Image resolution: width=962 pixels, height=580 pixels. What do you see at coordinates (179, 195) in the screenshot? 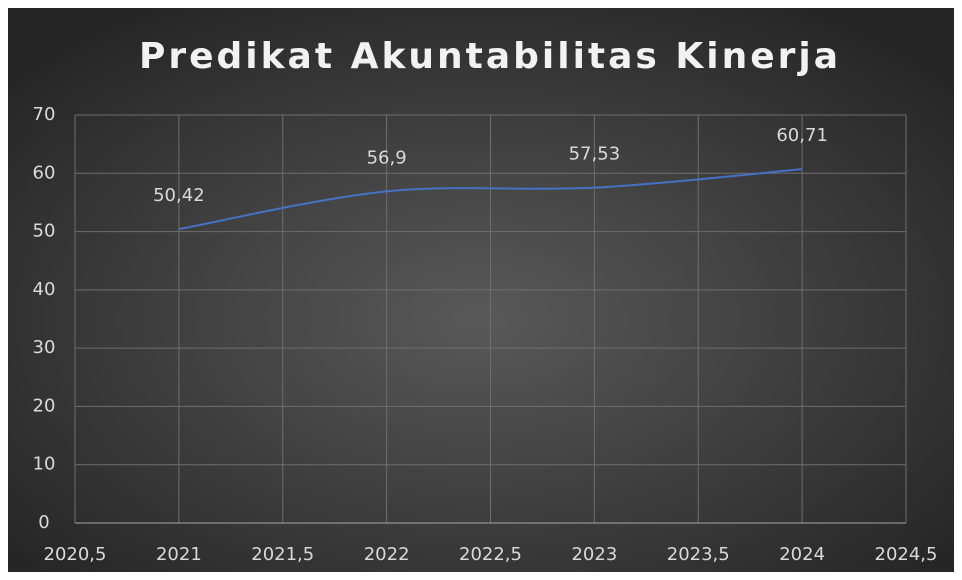
I see `data-label: 50,42` at bounding box center [179, 195].